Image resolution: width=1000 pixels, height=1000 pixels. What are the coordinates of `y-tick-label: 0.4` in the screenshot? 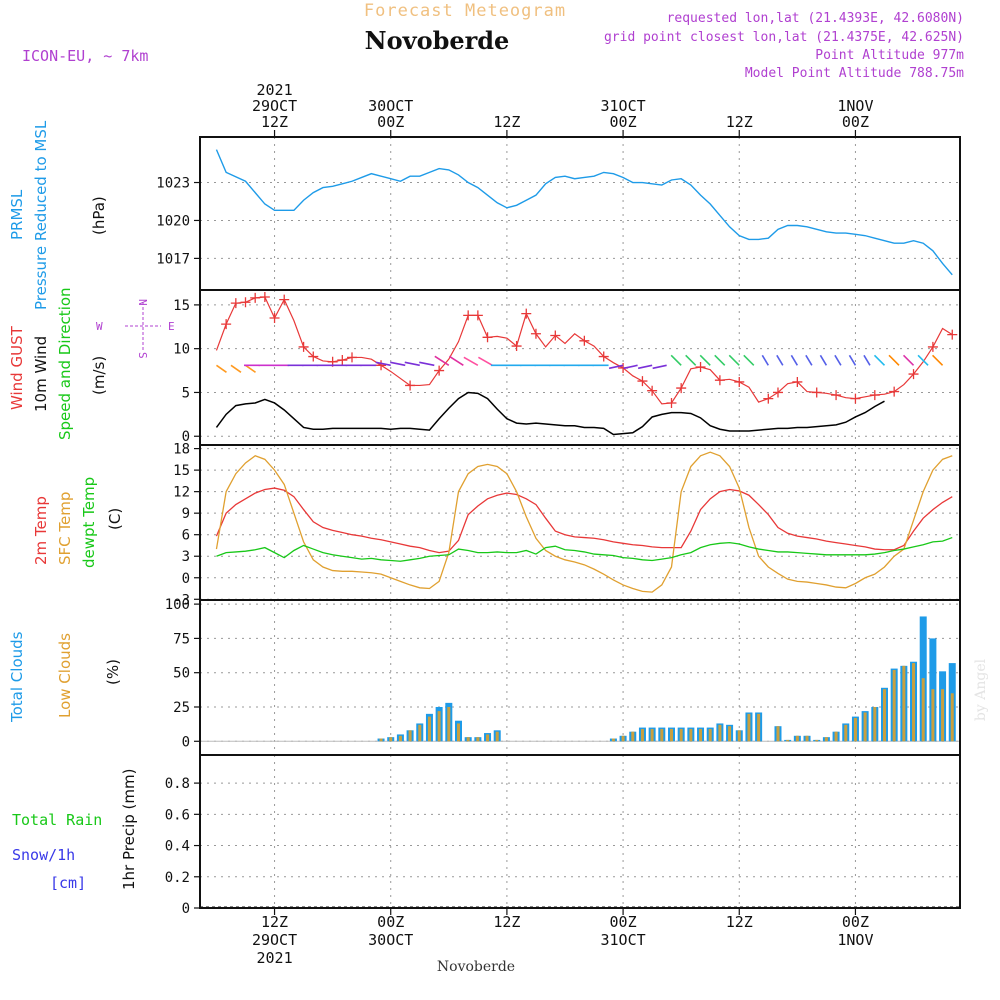 It's located at (177, 847).